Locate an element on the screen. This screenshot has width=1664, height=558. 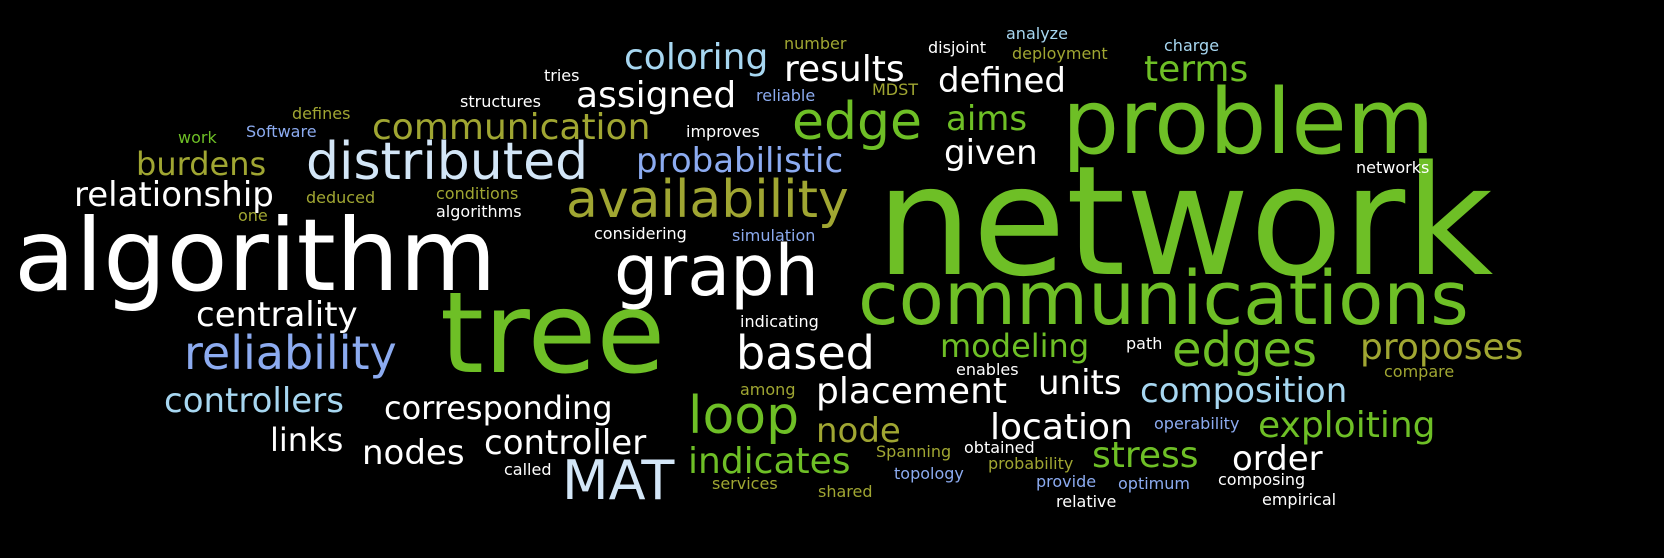
word-number: number is located at coordinates (815, 43).